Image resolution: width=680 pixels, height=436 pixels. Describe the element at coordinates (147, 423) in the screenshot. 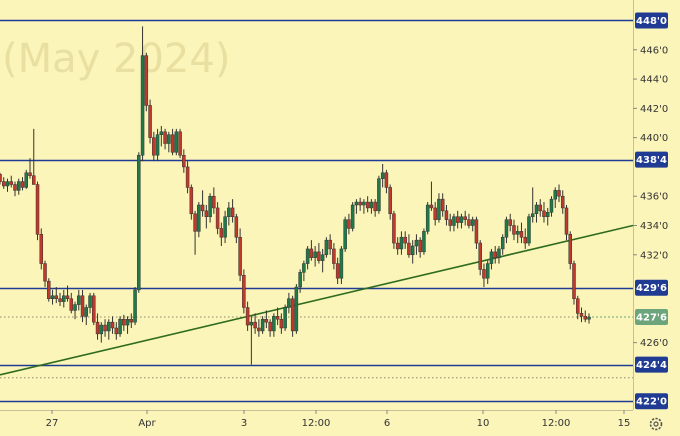

I see `x-tick-label: Apr` at that location.